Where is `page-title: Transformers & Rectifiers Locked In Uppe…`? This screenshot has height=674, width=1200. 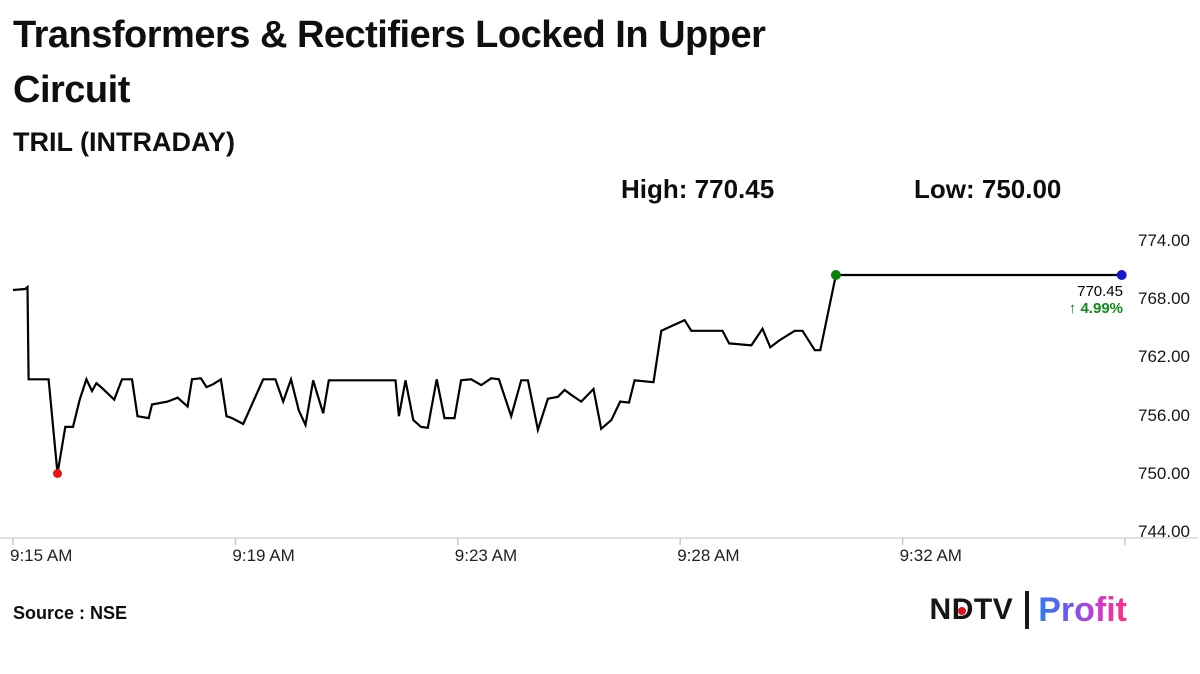 page-title: Transformers & Rectifiers Locked In Uppe… is located at coordinates (389, 63).